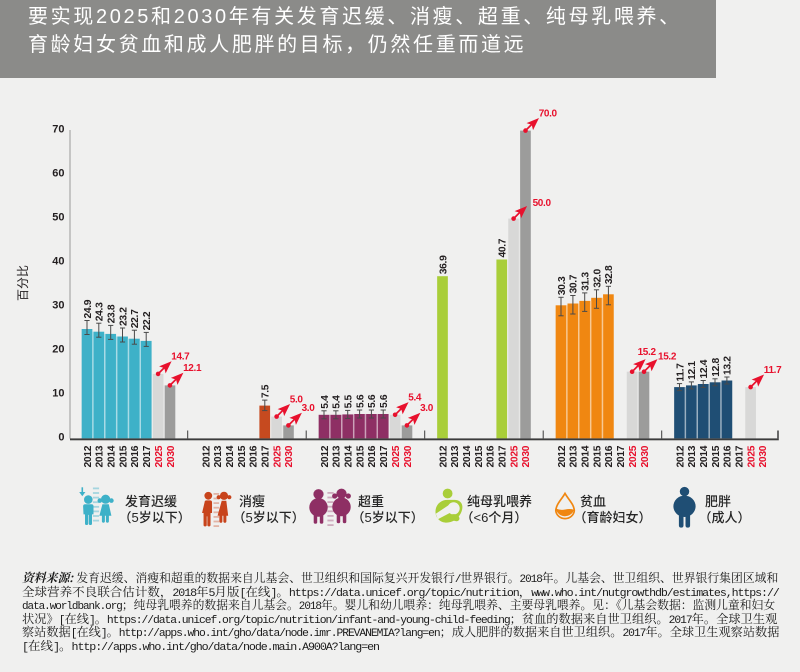 This screenshot has width=800, height=672. I want to click on svg-text: 32.8, so click(609, 274).